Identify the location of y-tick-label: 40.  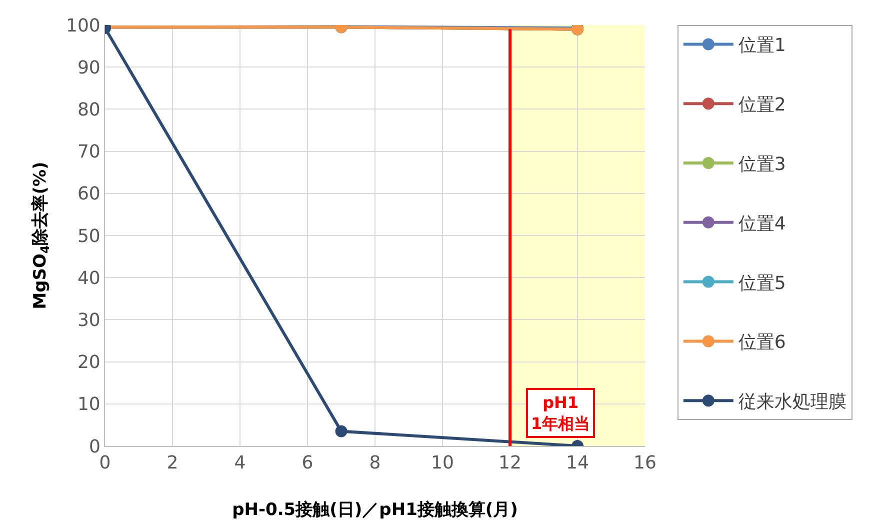
(88, 278).